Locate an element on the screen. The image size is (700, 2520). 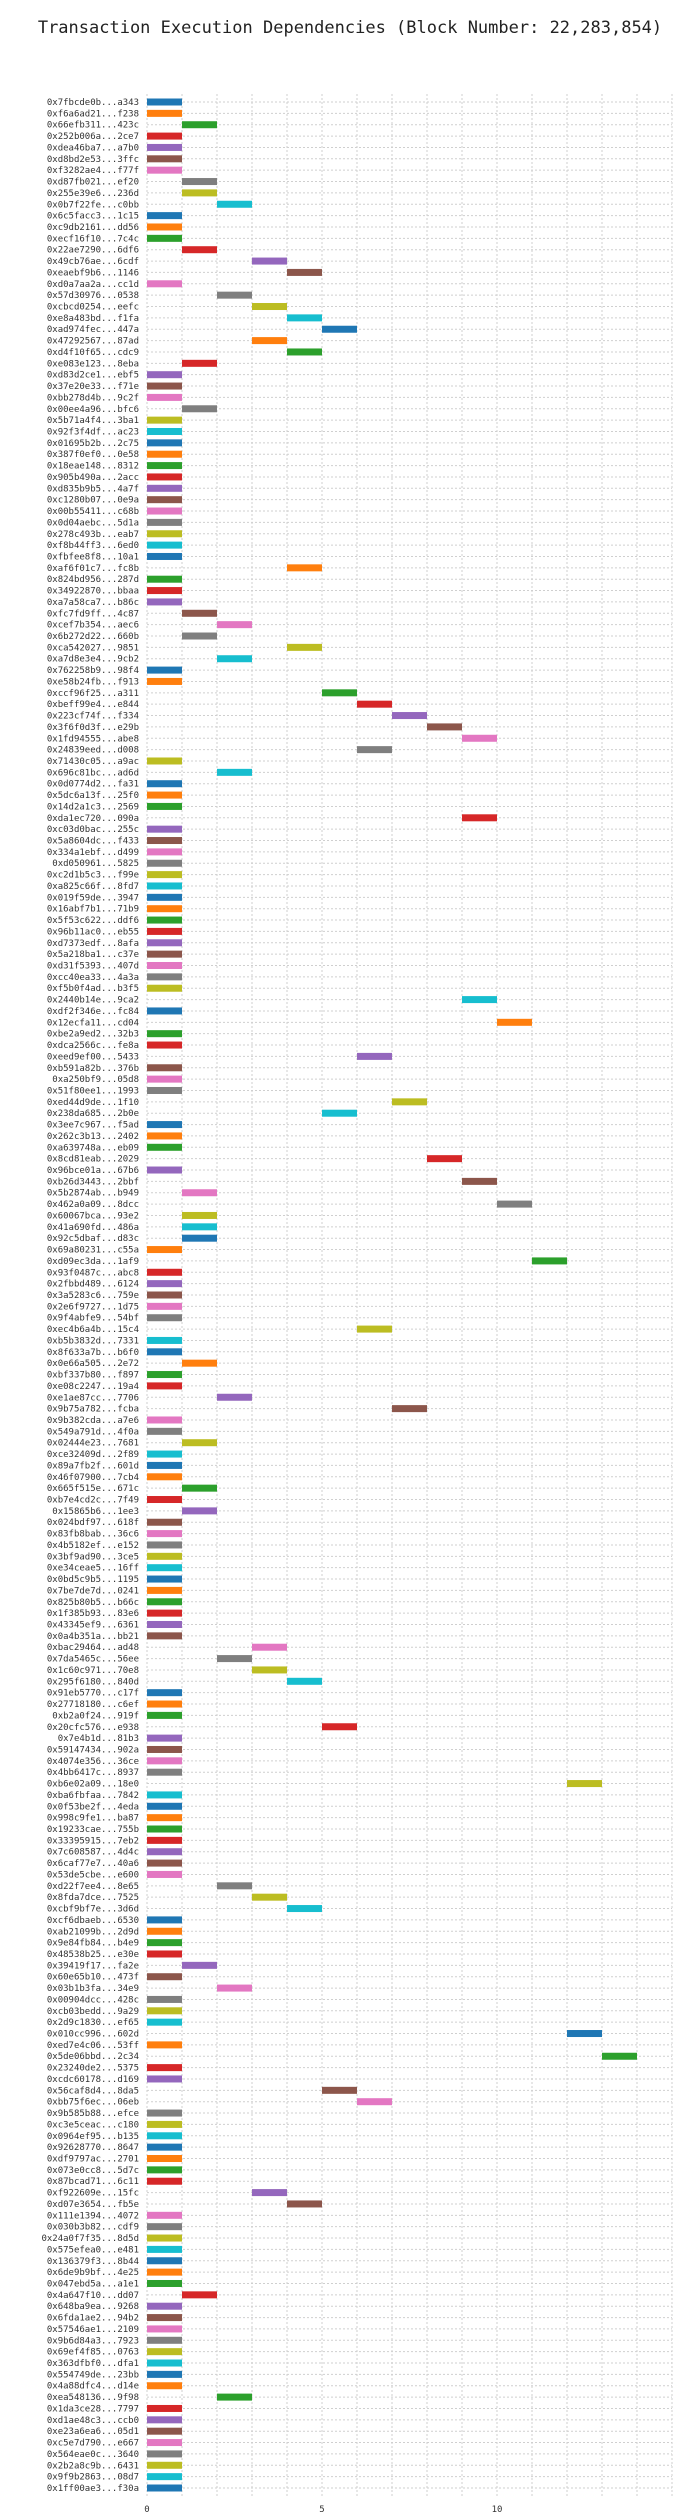
row-label: 0x0964ef95...b135 is located at coordinates (93, 2137).